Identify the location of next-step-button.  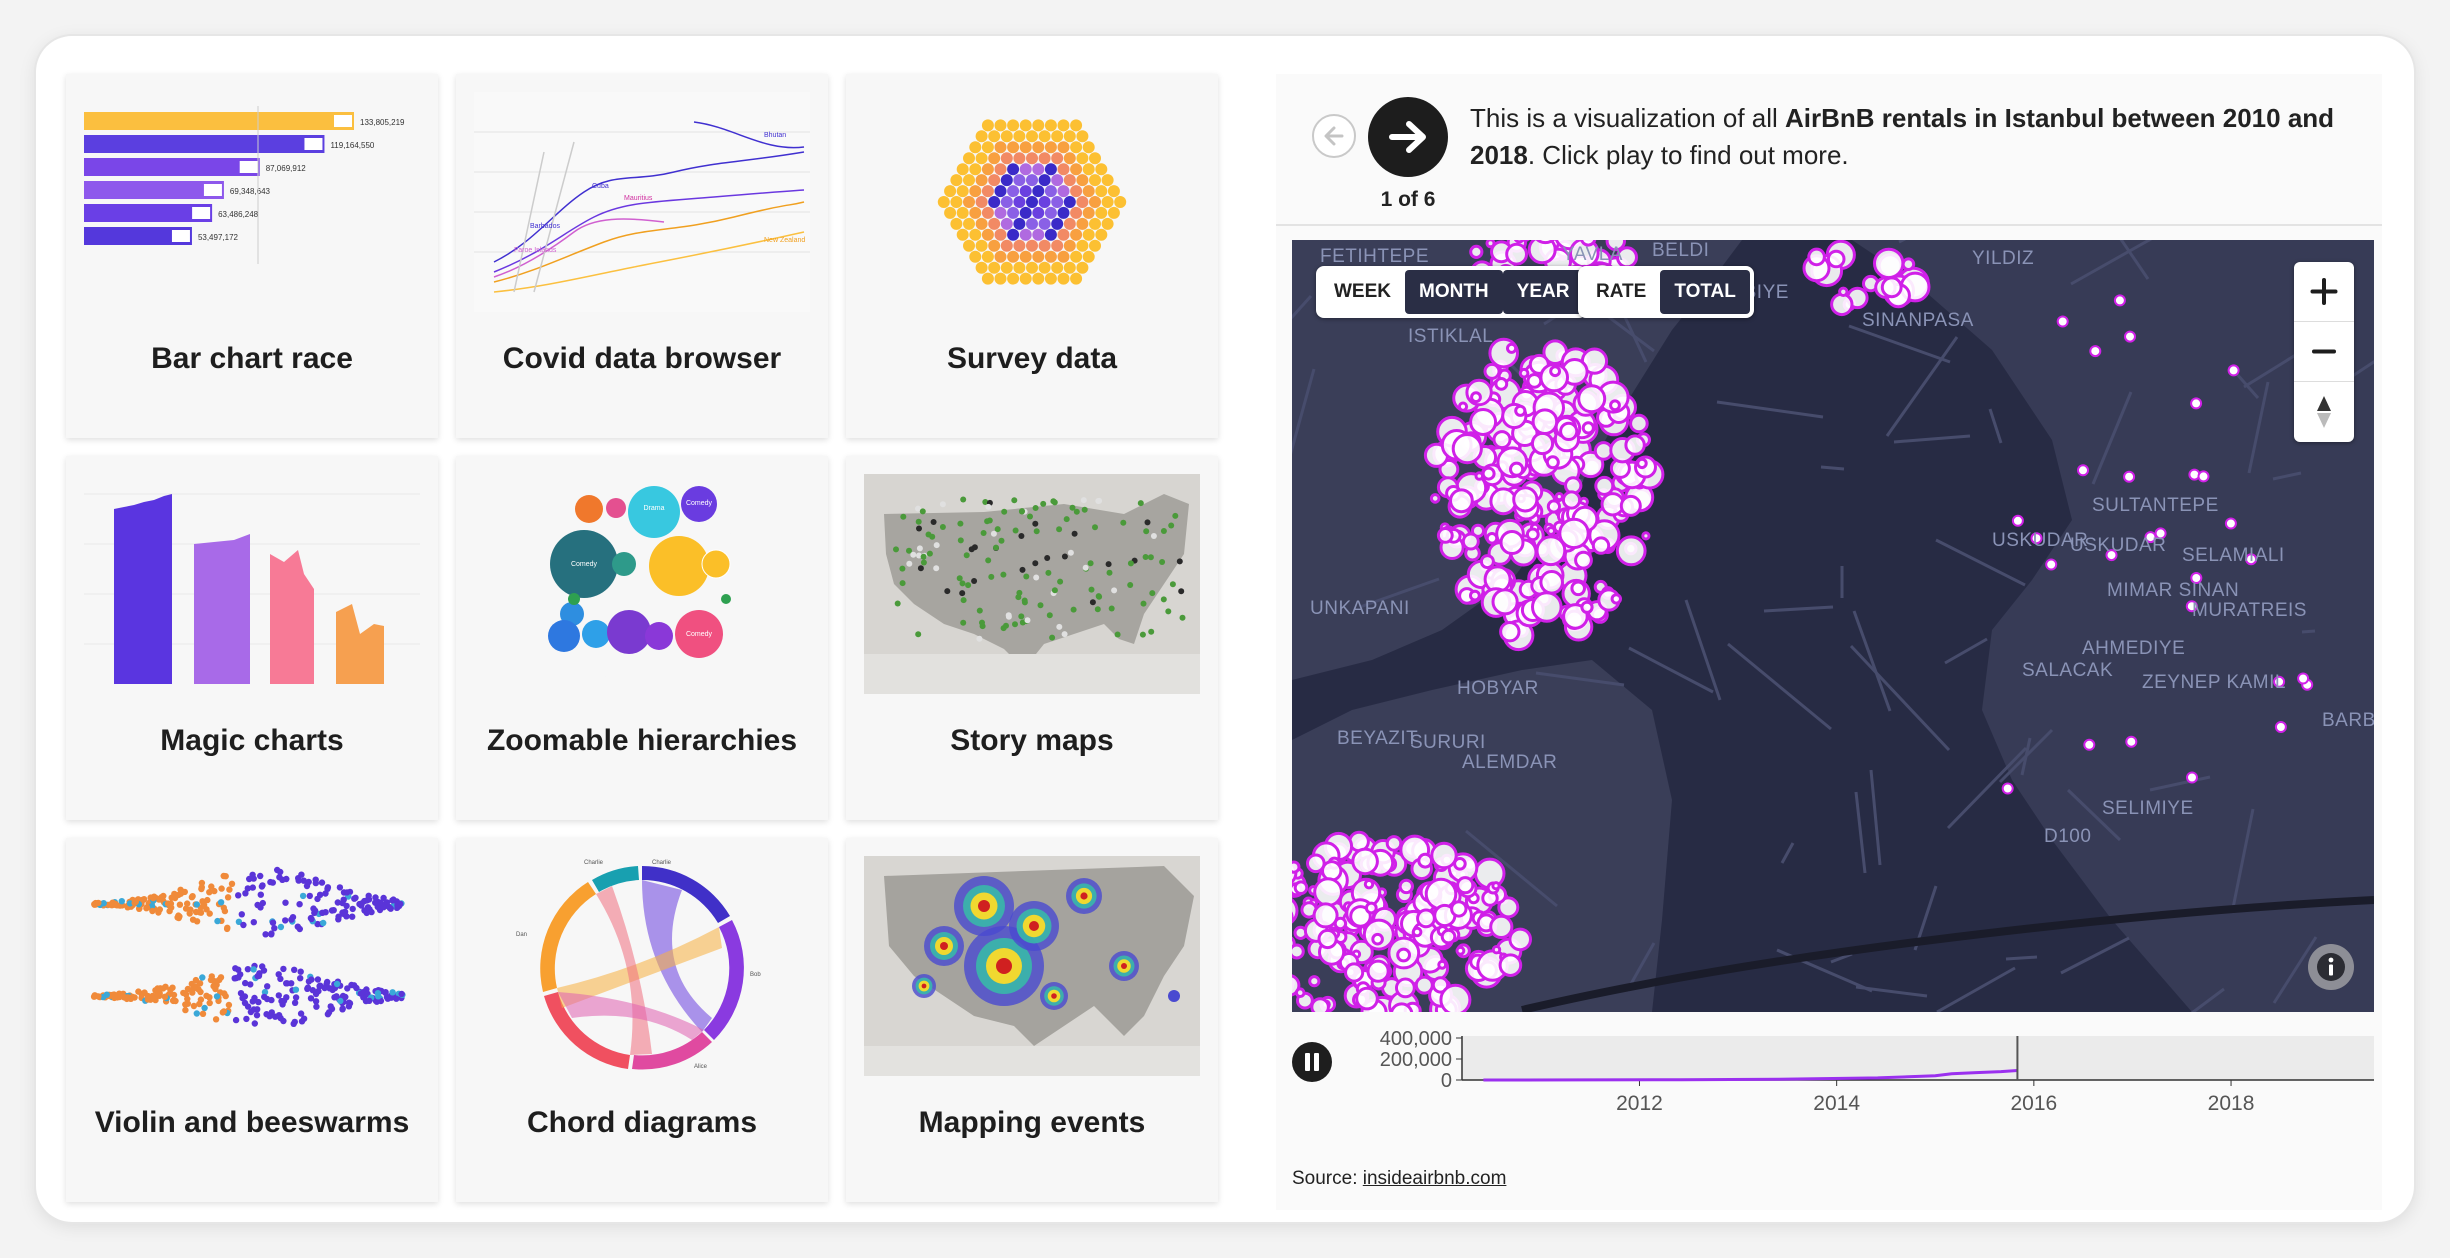
(1408, 137).